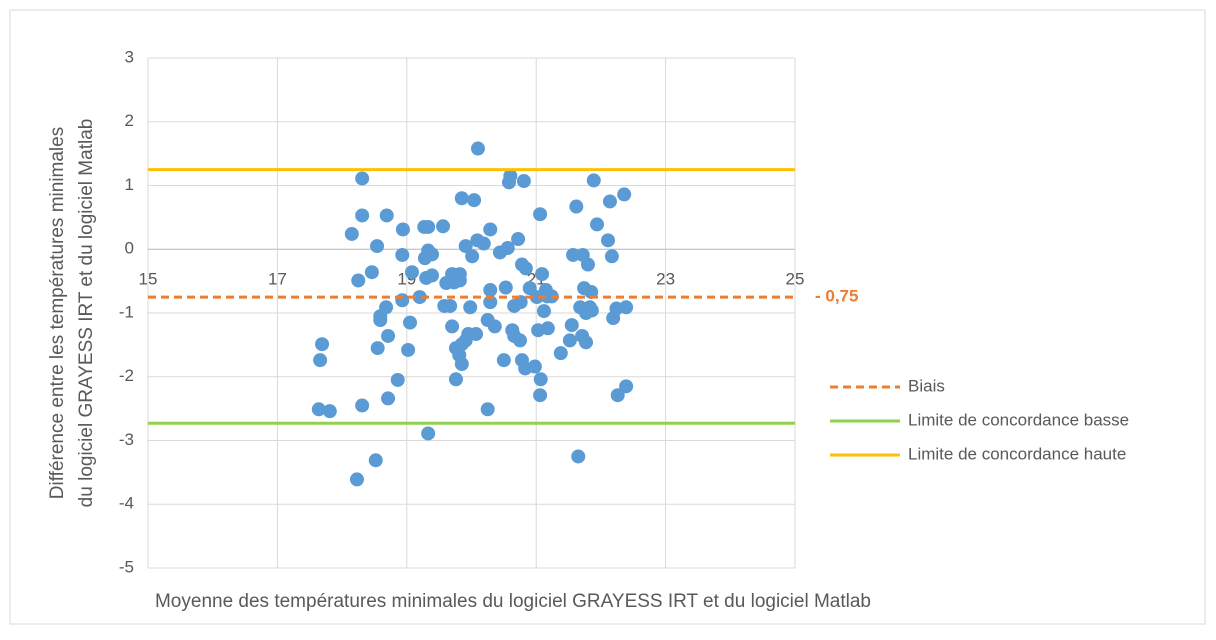 The width and height of the screenshot is (1216, 640). I want to click on line-label: - 0,75, so click(836, 296).